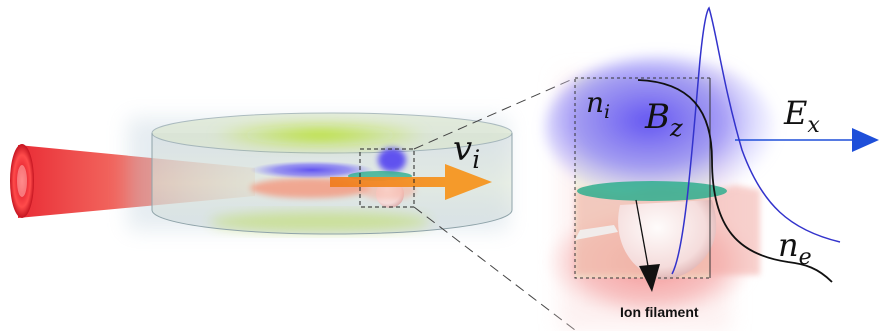 This screenshot has height=331, width=879. What do you see at coordinates (466, 151) in the screenshot?
I see `velocity-label: vi` at bounding box center [466, 151].